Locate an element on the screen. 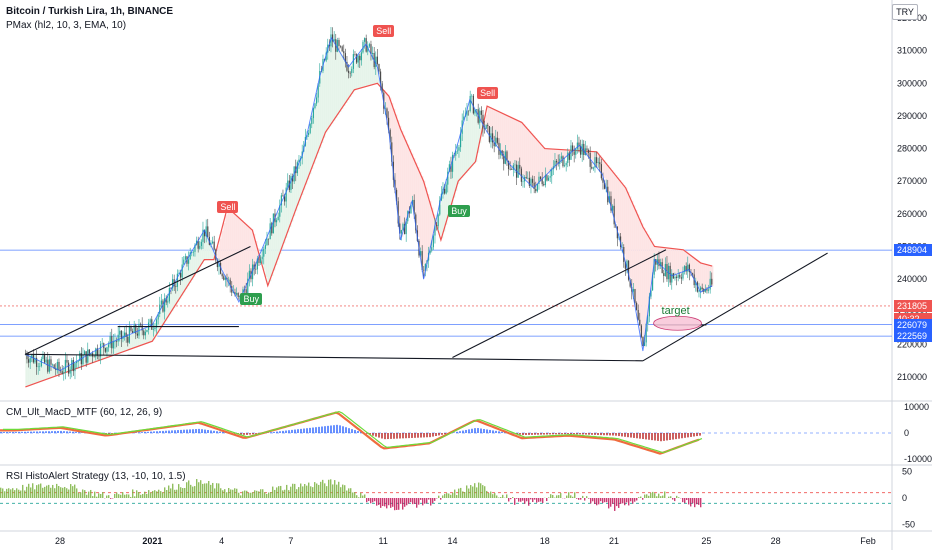  macd-pane is located at coordinates (446, 432).